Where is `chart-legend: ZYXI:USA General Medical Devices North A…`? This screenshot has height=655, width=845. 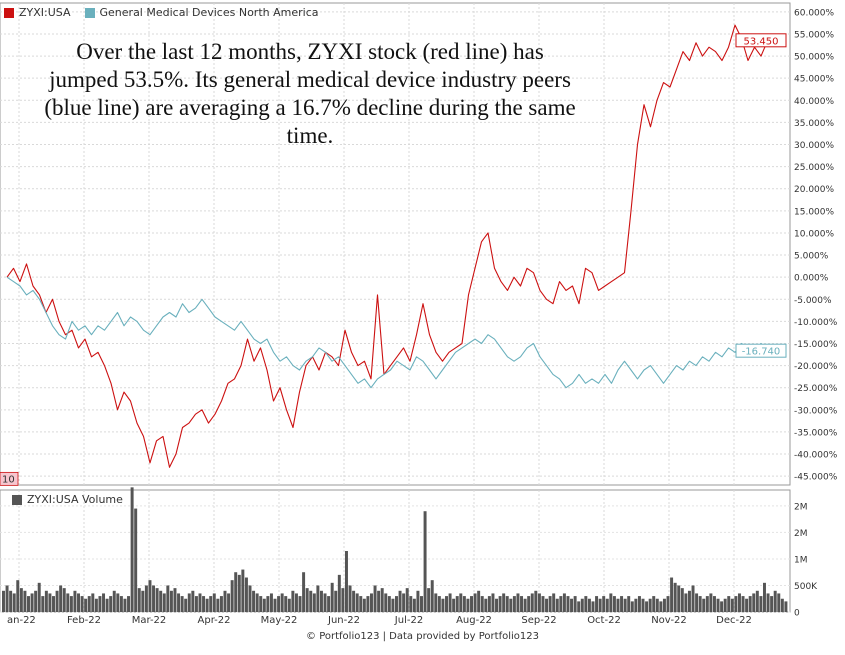
chart-legend: ZYXI:USA General Medical Devices North A… is located at coordinates (168, 12).